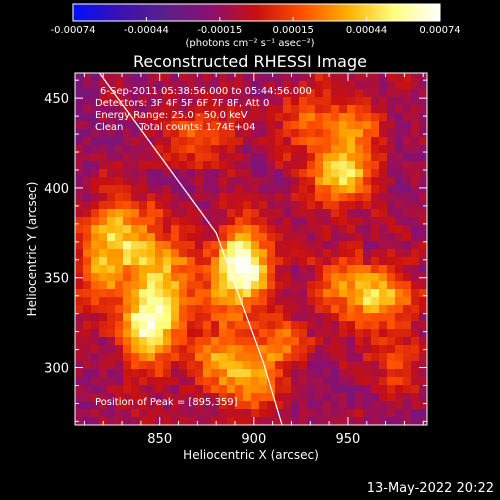  Describe the element at coordinates (250, 61) in the screenshot. I see `plot-title: Reconstructed RHESSI Image` at that location.